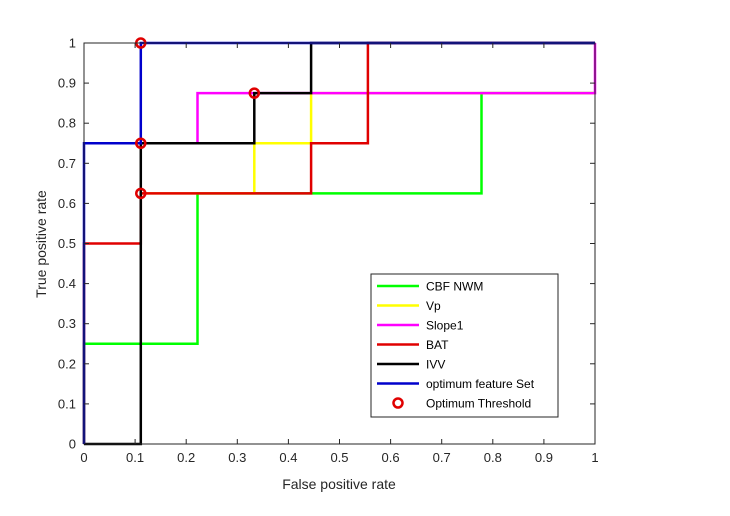 Image resolution: width=730 pixels, height=516 pixels. What do you see at coordinates (67, 123) in the screenshot?
I see `y-tick-label: 0.8` at bounding box center [67, 123].